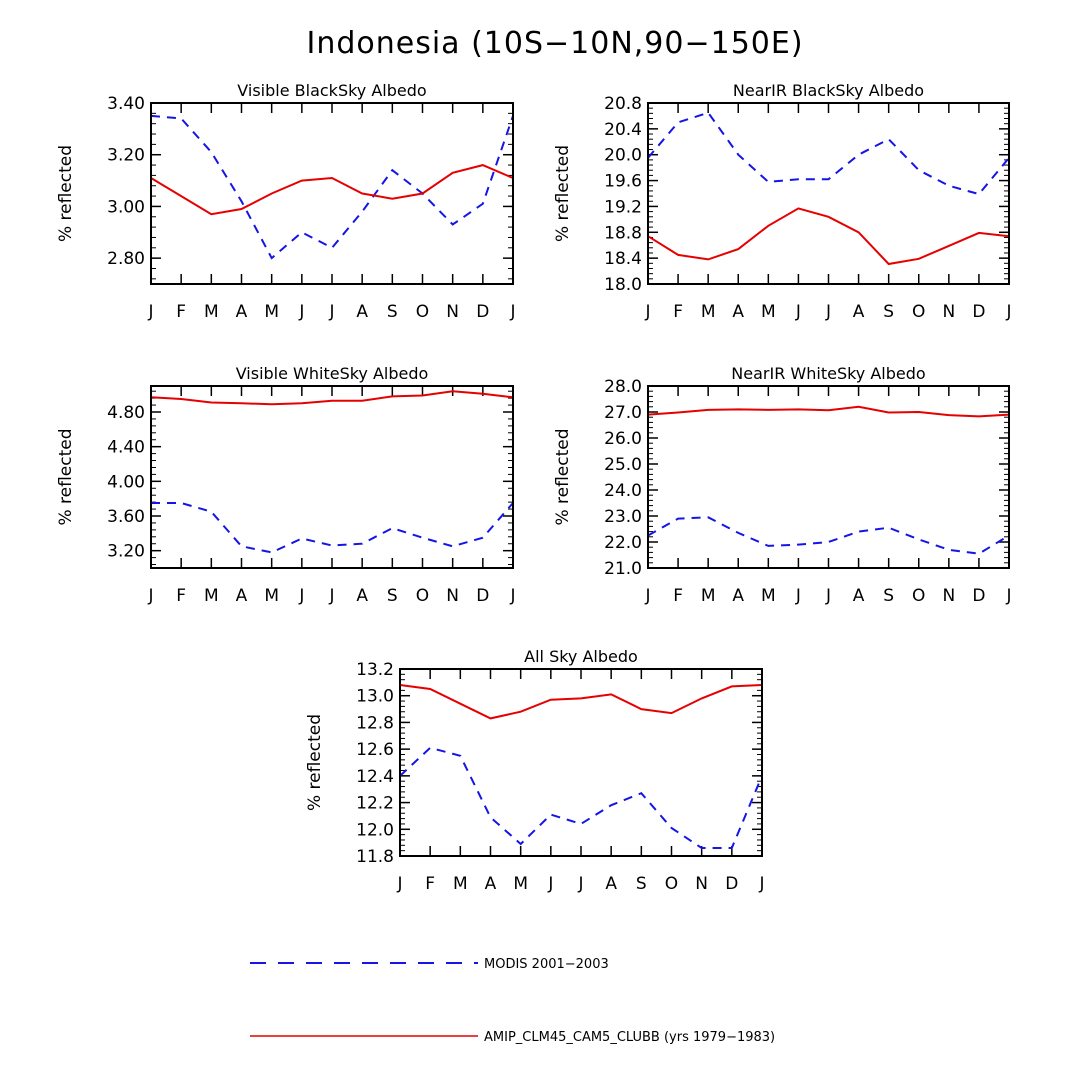 The width and height of the screenshot is (1080, 1080). What do you see at coordinates (554, 43) in the screenshot?
I see `figure-title: Indonesia (10S−10N,90−150E)` at bounding box center [554, 43].